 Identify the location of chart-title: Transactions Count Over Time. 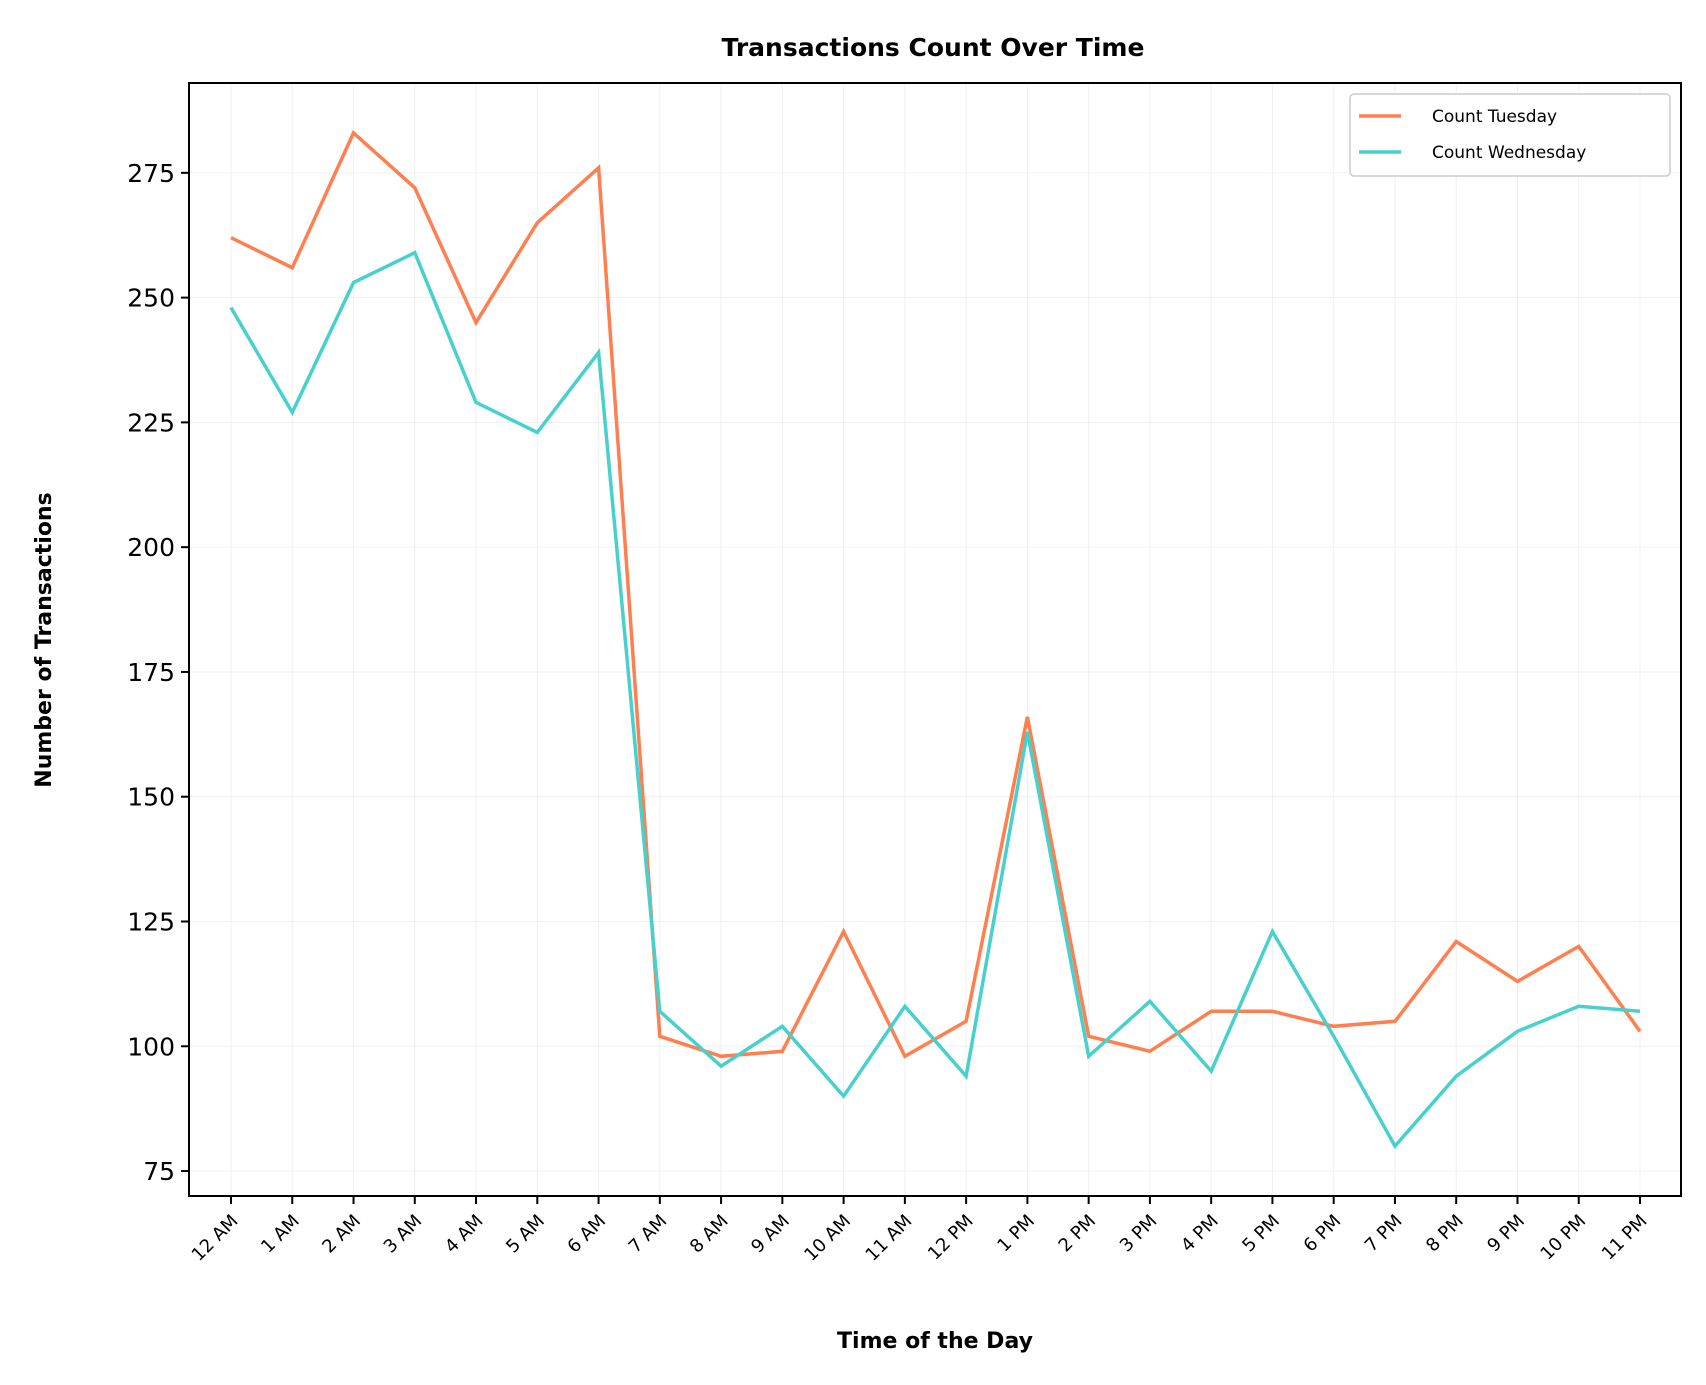
(933, 47).